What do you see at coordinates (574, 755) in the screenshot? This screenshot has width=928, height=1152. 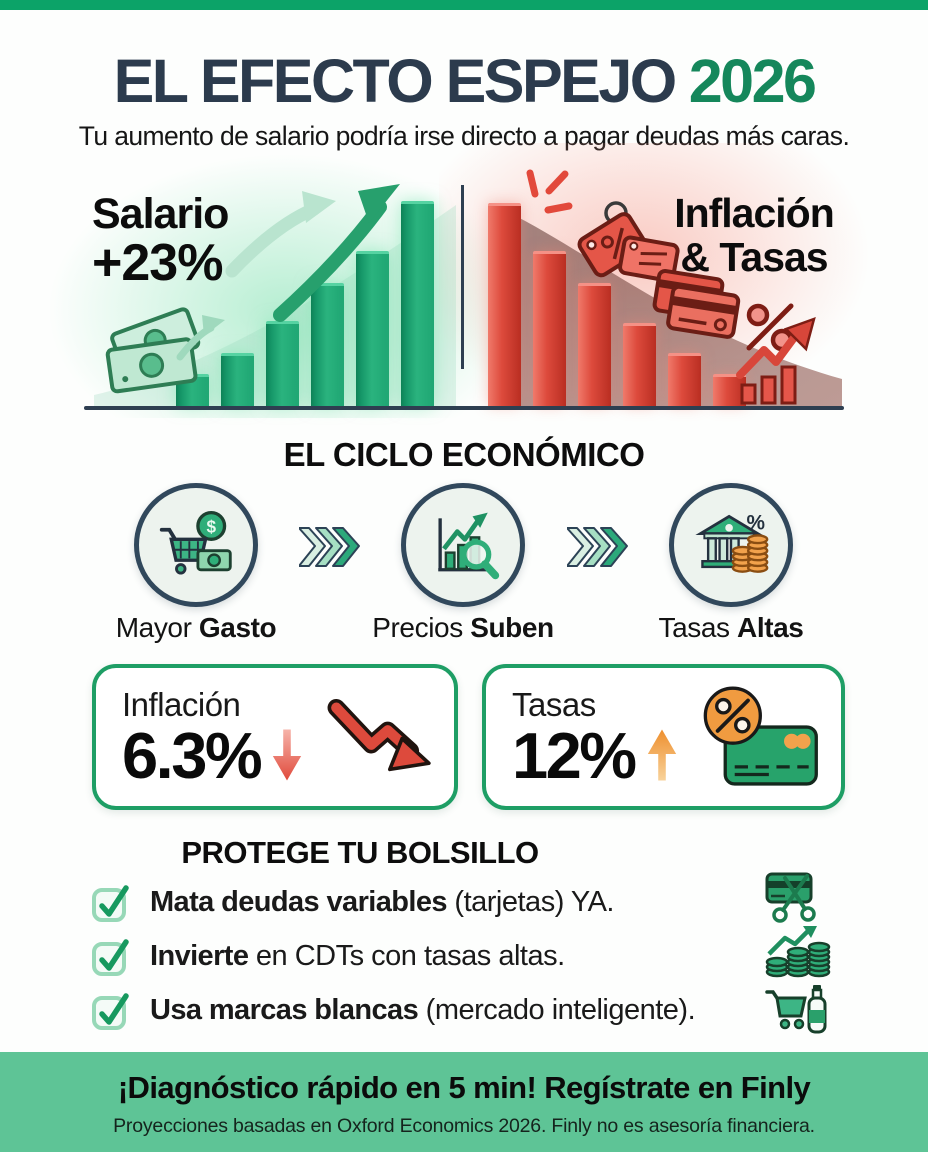 I see `rates-stat-value: 12%` at bounding box center [574, 755].